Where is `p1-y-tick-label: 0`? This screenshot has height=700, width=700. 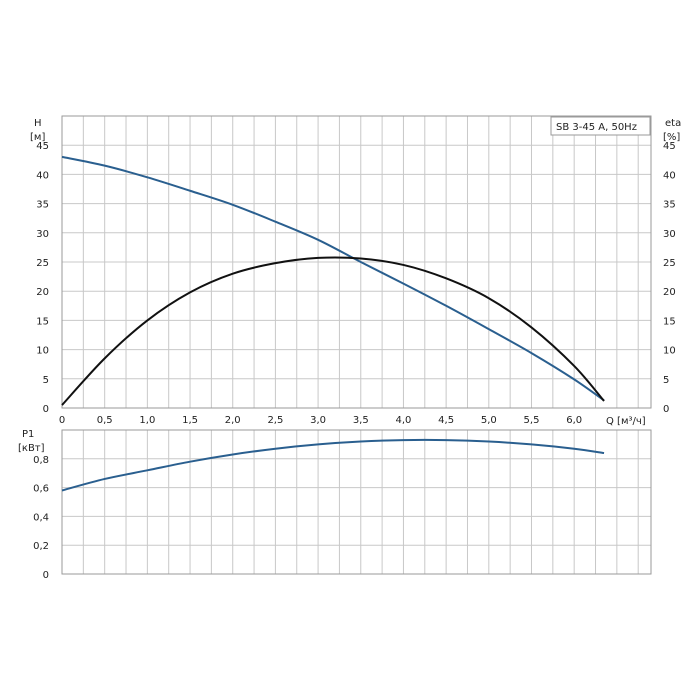
p1-y-tick-label: 0 is located at coordinates (46, 575).